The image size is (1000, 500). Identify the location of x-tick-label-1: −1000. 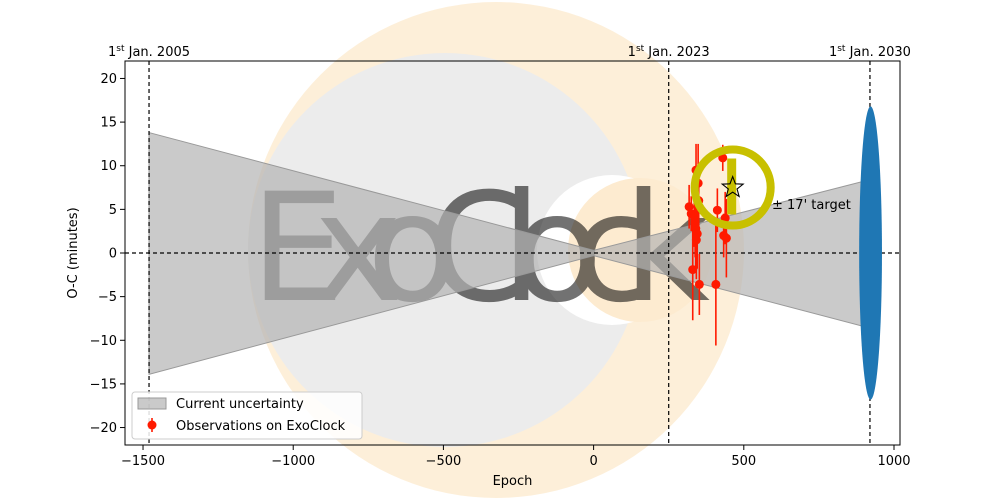
(293, 461).